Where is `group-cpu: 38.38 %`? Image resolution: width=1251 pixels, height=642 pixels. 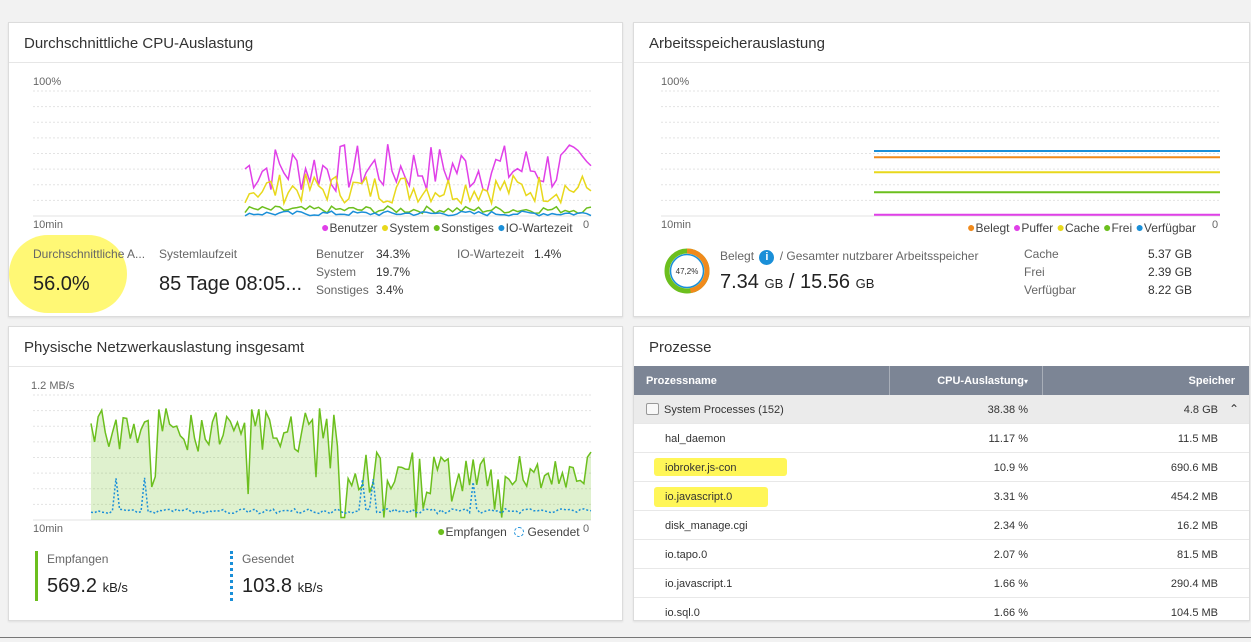
group-cpu: 38.38 % is located at coordinates (1007, 410).